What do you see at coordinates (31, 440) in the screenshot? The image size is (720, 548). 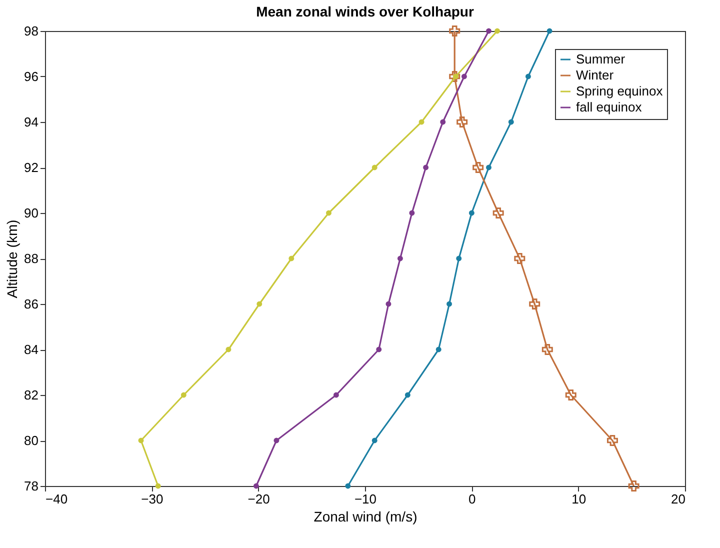 I see `y-tick-label: 80` at bounding box center [31, 440].